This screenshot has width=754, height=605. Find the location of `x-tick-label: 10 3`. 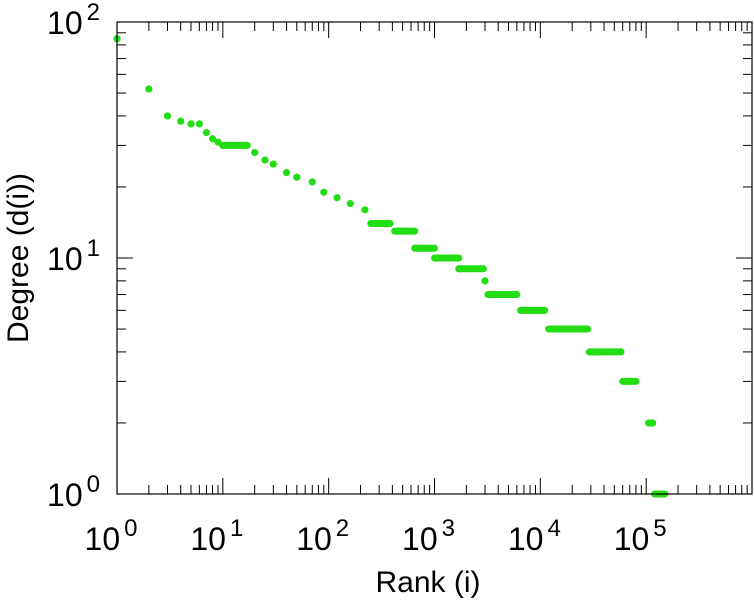

x-tick-label: 10 3 is located at coordinates (428, 536).